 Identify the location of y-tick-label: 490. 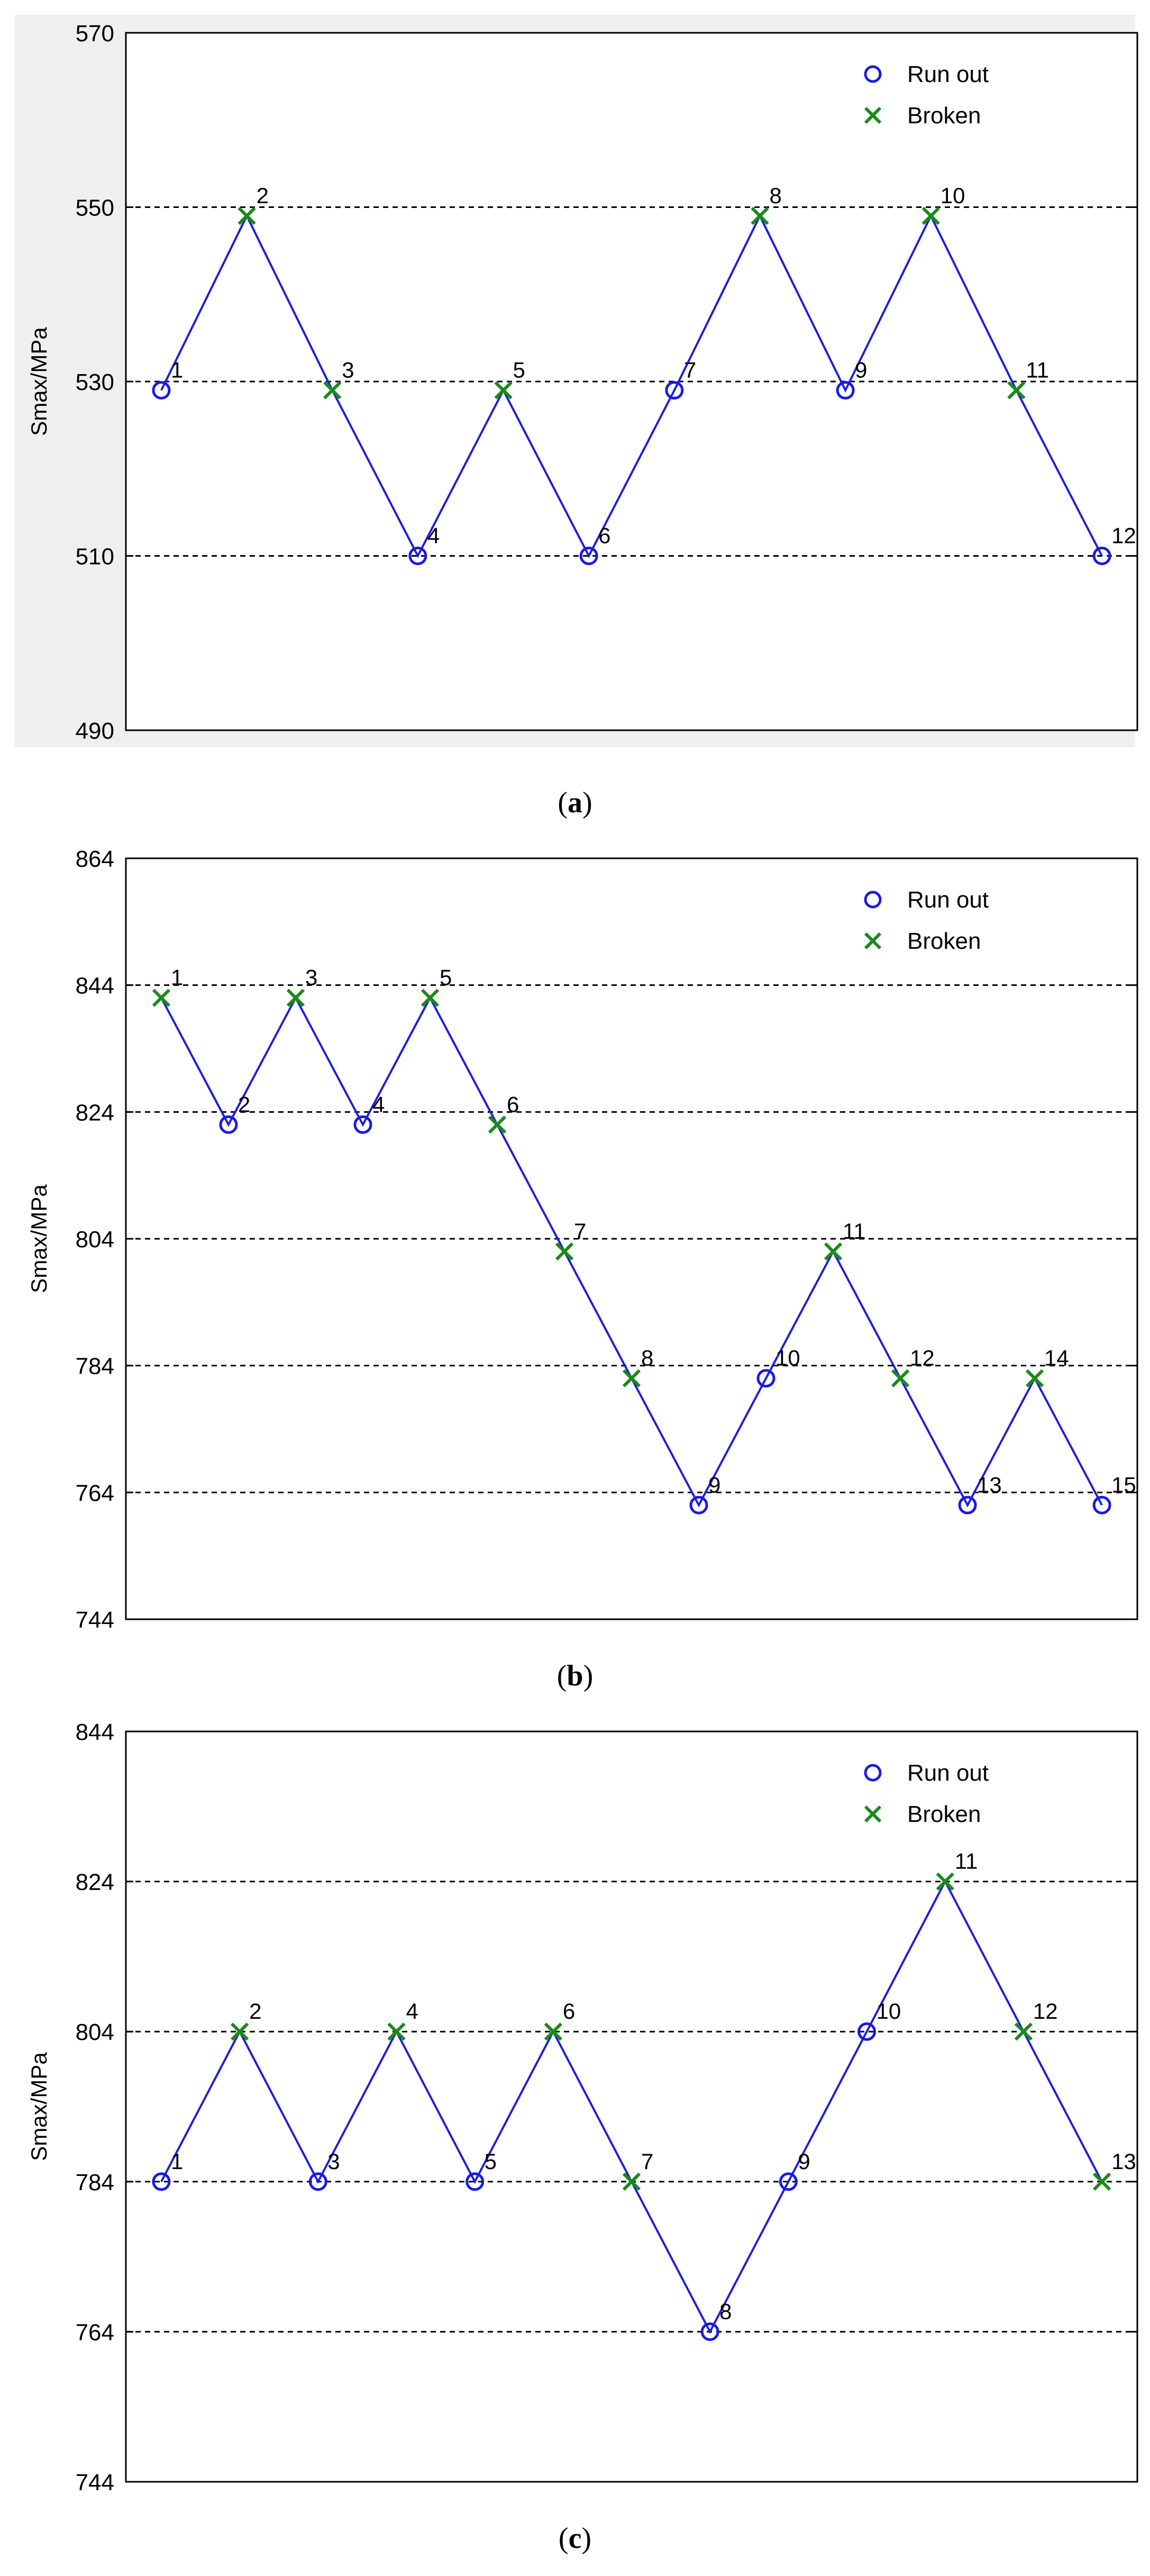
(95, 731).